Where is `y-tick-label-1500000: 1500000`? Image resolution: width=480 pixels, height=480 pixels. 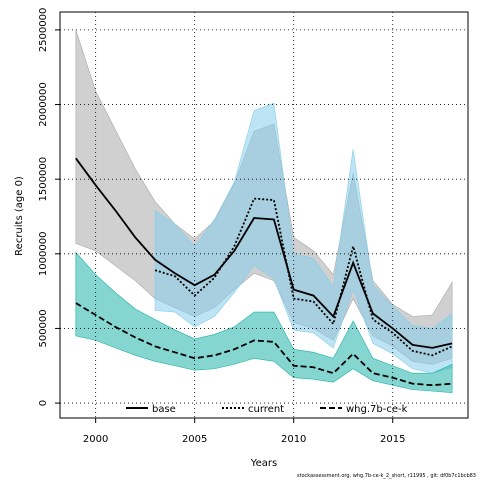 y-tick-label-1500000: 1500000 is located at coordinates (43, 179).